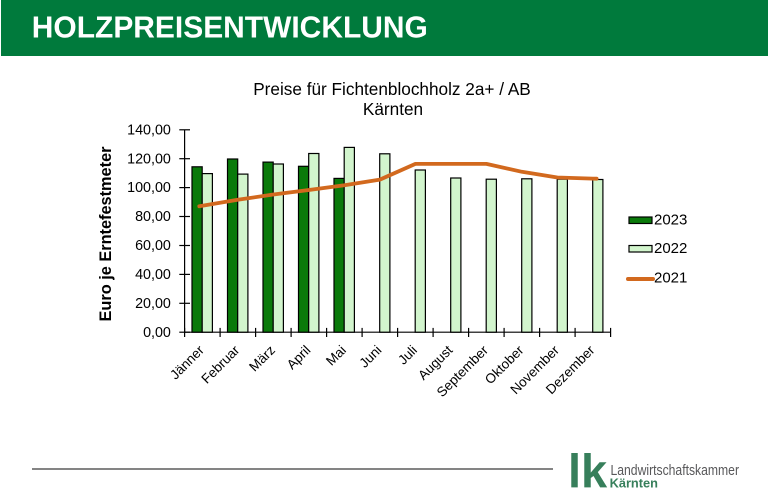 The width and height of the screenshot is (770, 500). What do you see at coordinates (149, 159) in the screenshot?
I see `svg-text: 120,00` at bounding box center [149, 159].